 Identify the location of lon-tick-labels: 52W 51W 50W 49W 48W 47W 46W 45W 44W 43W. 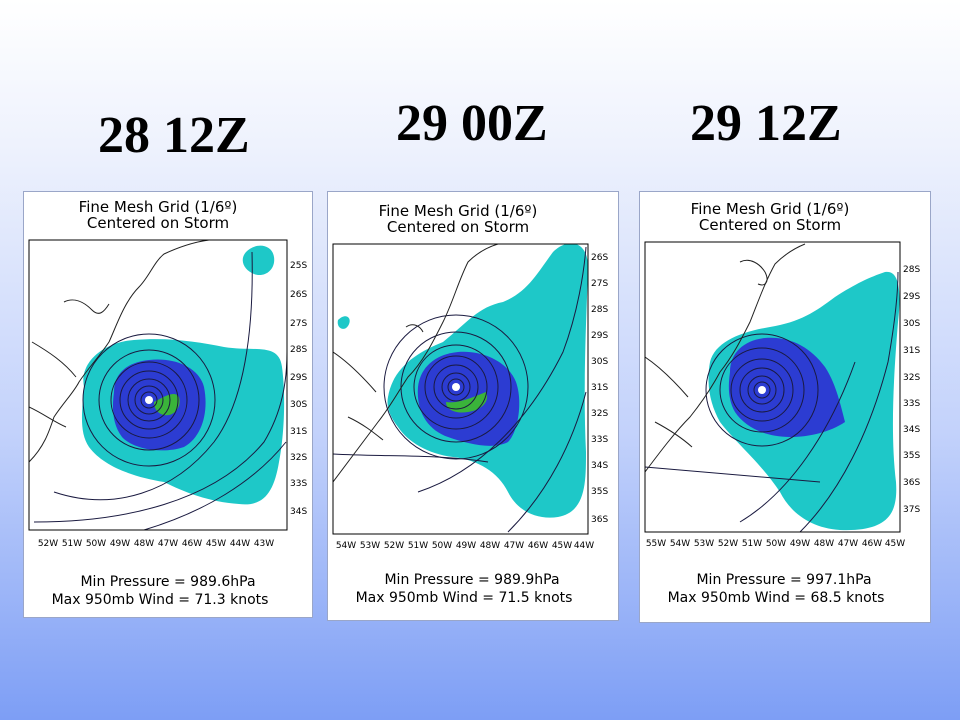
(156, 544).